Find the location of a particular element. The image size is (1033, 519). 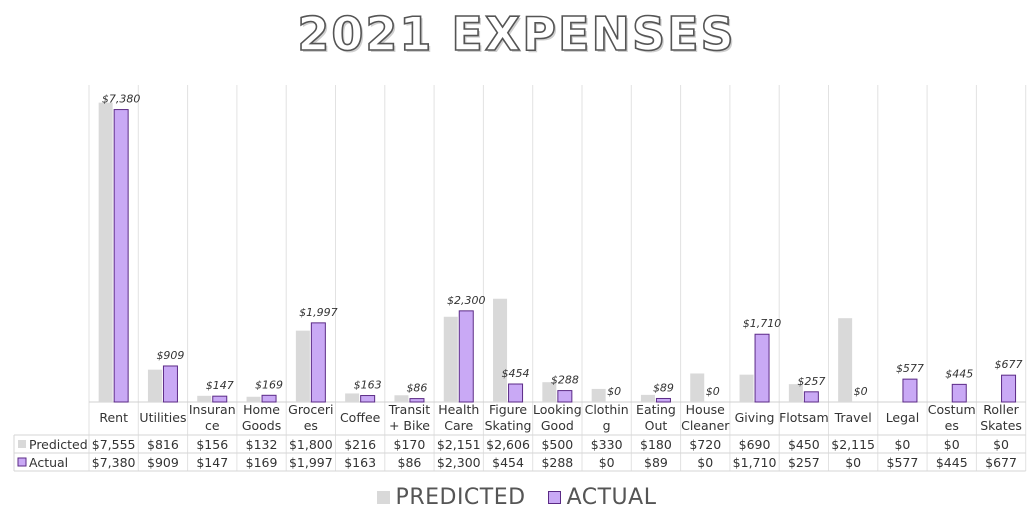

chart-title: 2021 EXPENSES is located at coordinates (516, 34).